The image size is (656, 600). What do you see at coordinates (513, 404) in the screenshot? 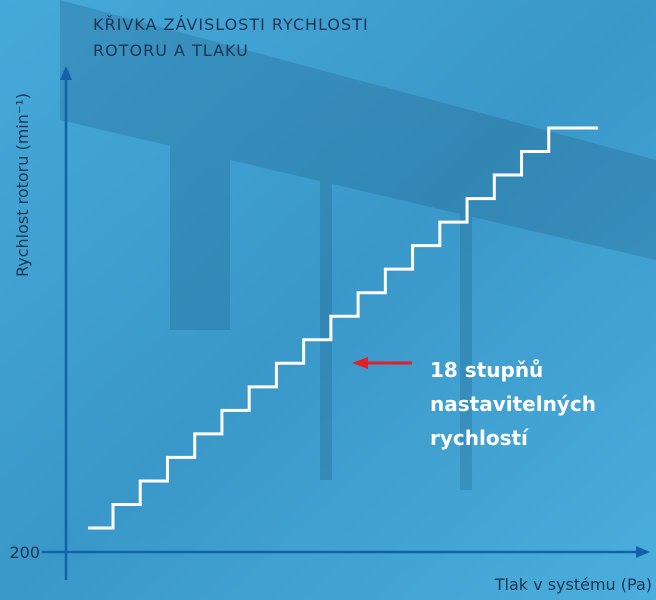
I see `annotation-line: nastavitelných` at bounding box center [513, 404].